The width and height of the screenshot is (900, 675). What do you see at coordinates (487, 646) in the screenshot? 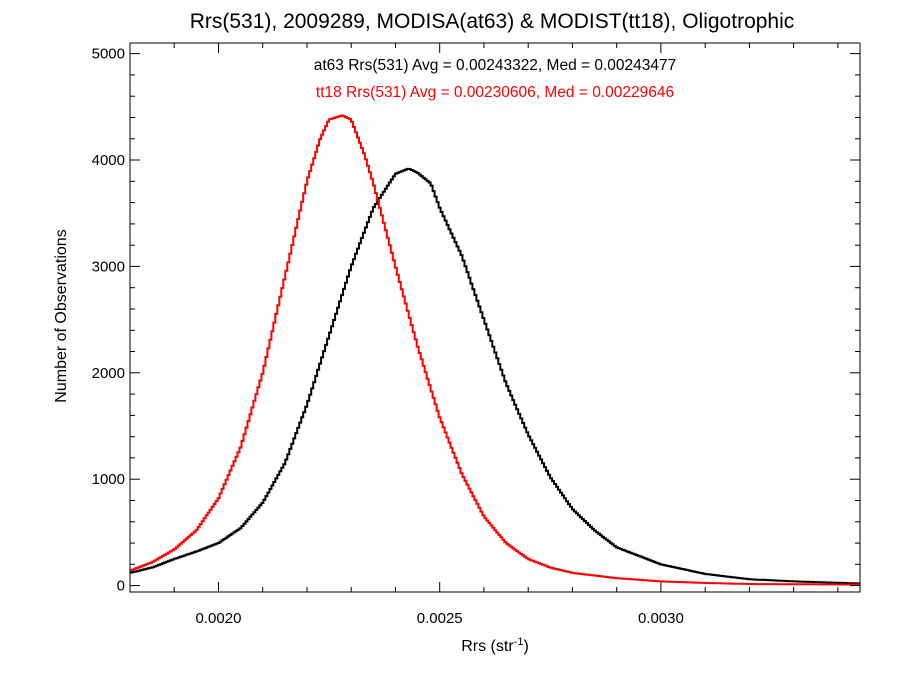
I see `x-axis-label-main: Rrs (str` at bounding box center [487, 646].